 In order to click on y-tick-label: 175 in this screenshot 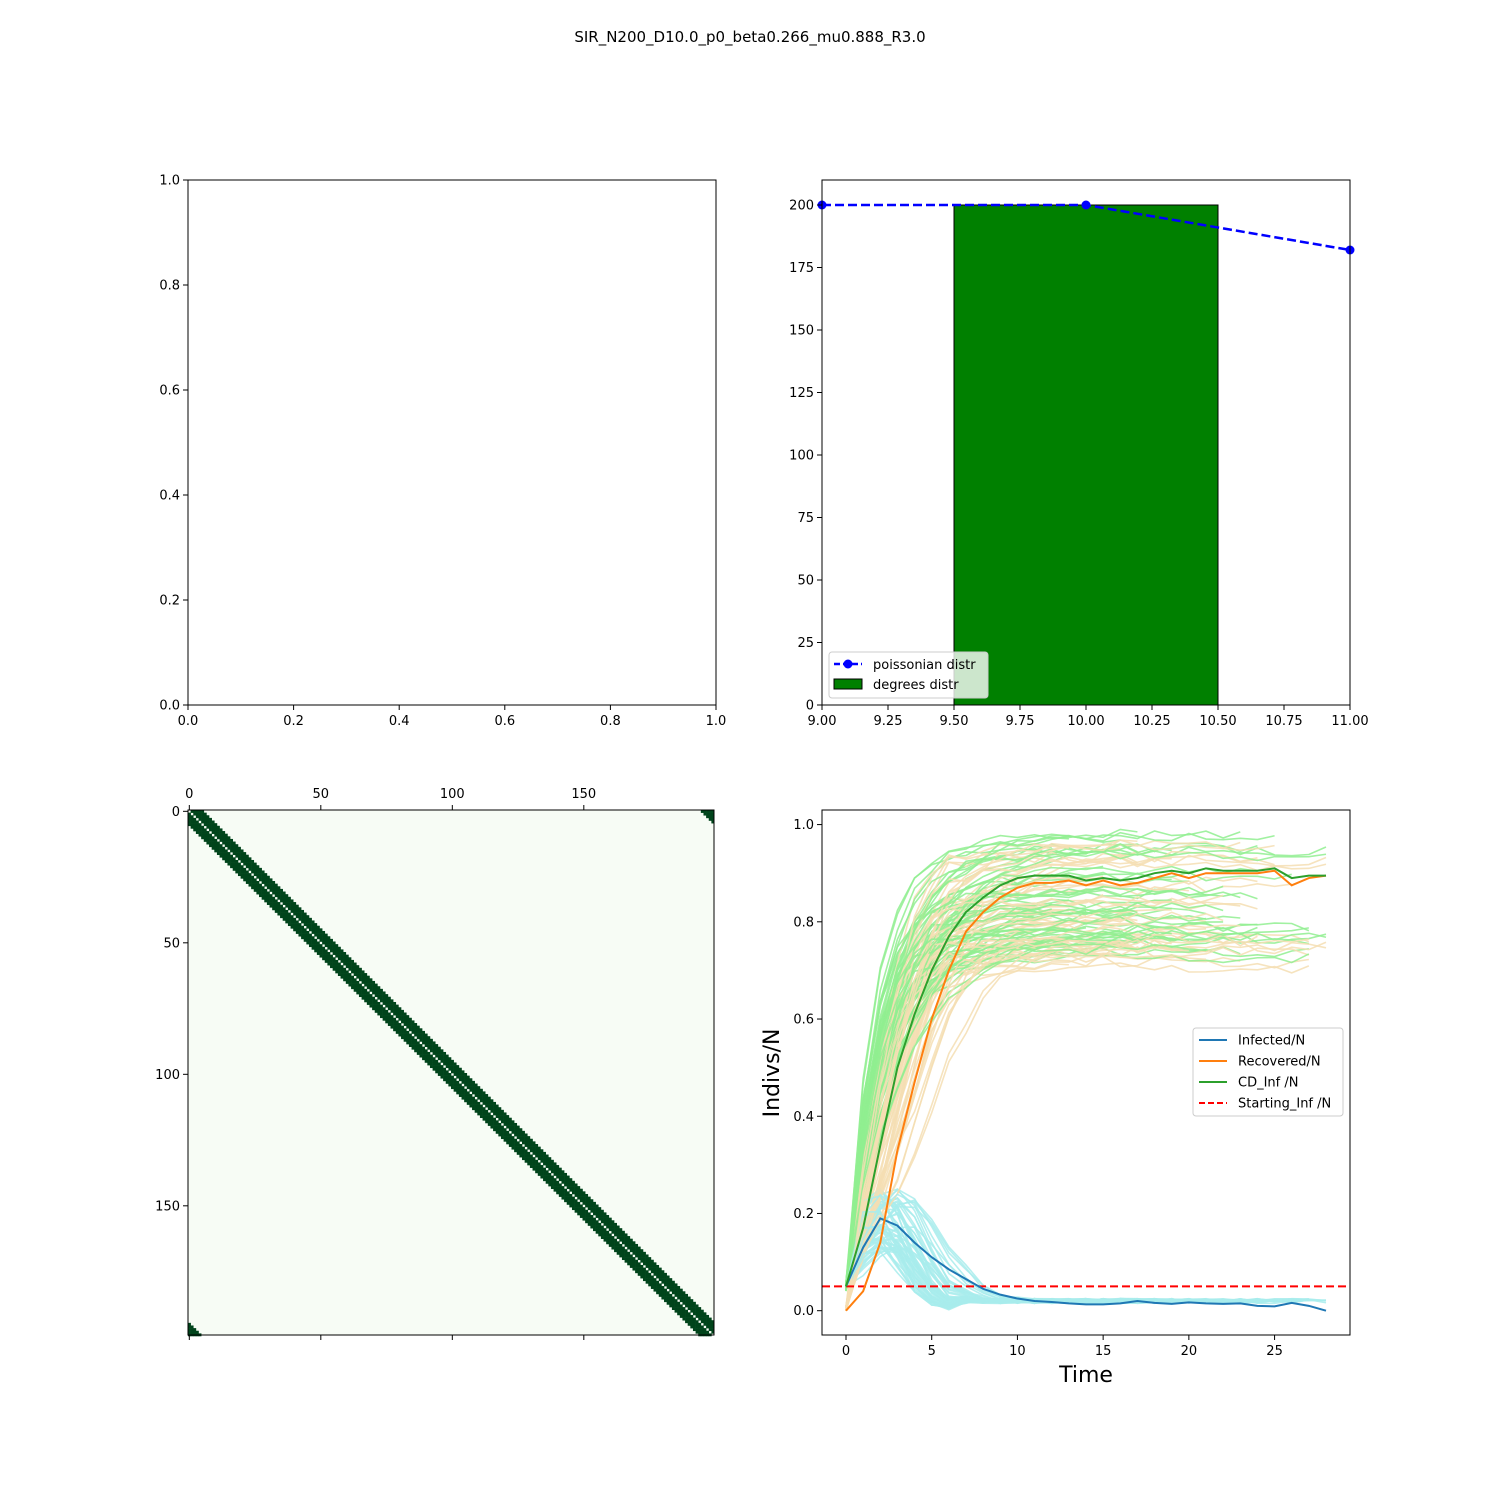, I will do `click(801, 268)`.